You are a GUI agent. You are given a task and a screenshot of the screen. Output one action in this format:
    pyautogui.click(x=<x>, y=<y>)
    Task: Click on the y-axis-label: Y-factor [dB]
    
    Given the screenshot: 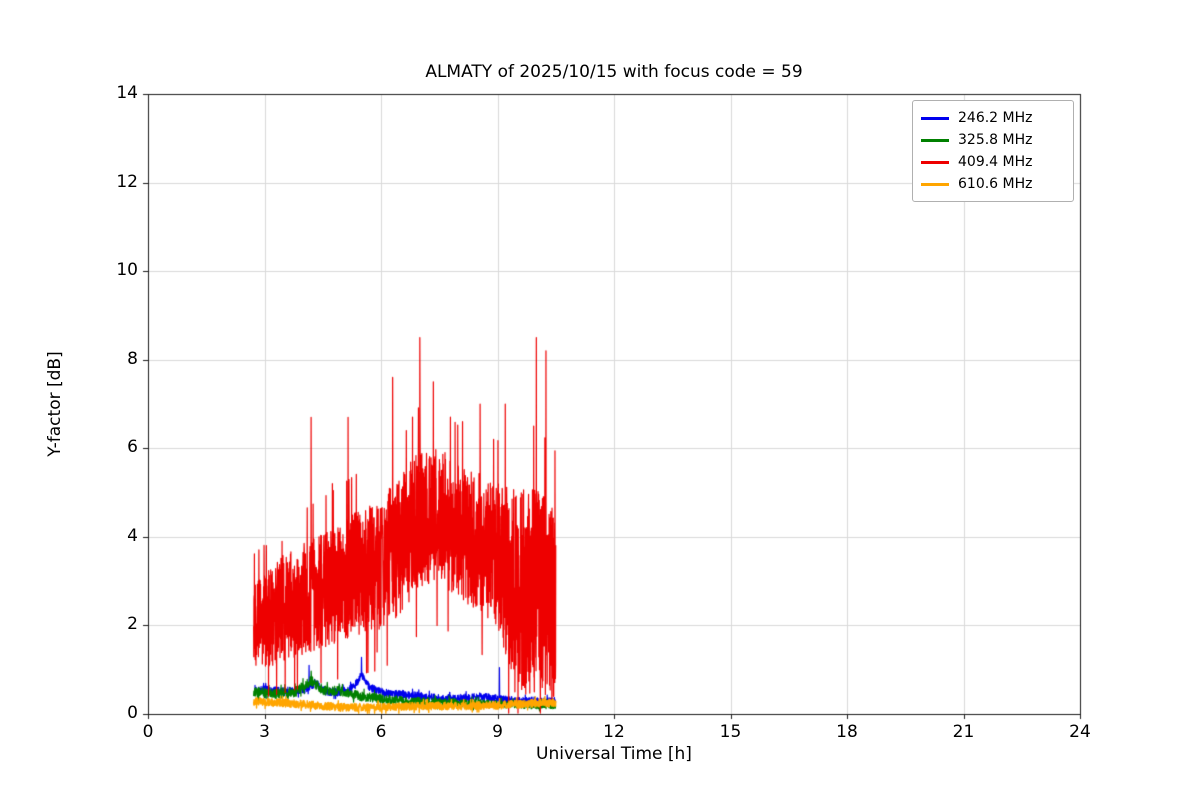 What is the action you would take?
    pyautogui.click(x=55, y=404)
    